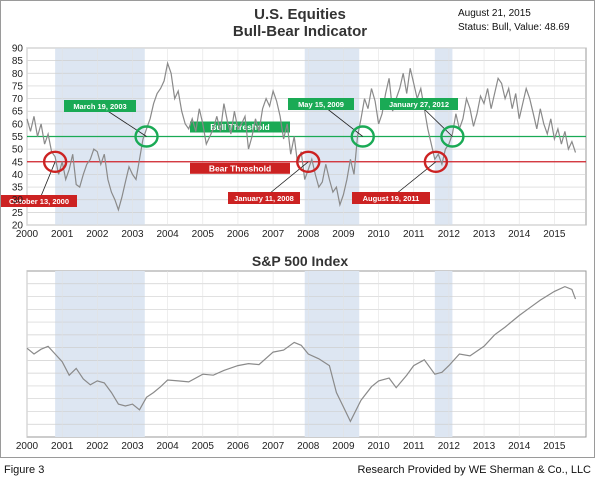  I want to click on annotation-label: January 11, 2008, so click(264, 198).